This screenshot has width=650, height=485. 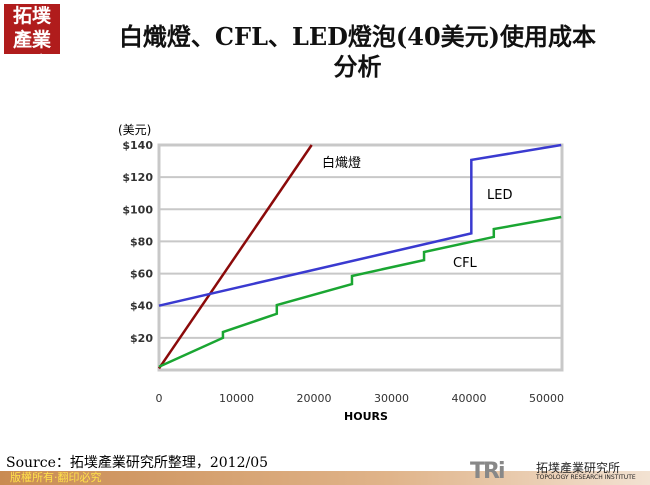 What do you see at coordinates (341, 163) in the screenshot?
I see `series-label-0: 白熾燈` at bounding box center [341, 163].